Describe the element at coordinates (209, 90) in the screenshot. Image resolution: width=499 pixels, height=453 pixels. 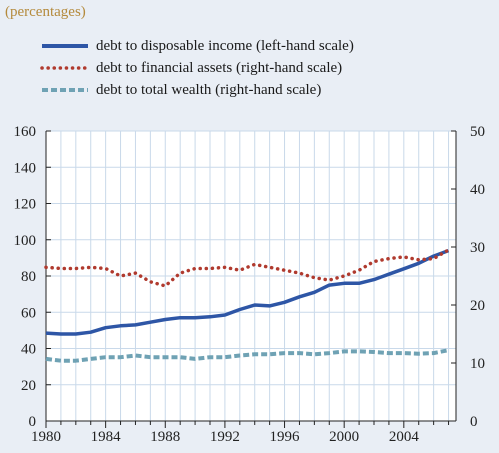
I see `legend-label-total-wealth: debt to total wealth (right-hand scale)` at that location.